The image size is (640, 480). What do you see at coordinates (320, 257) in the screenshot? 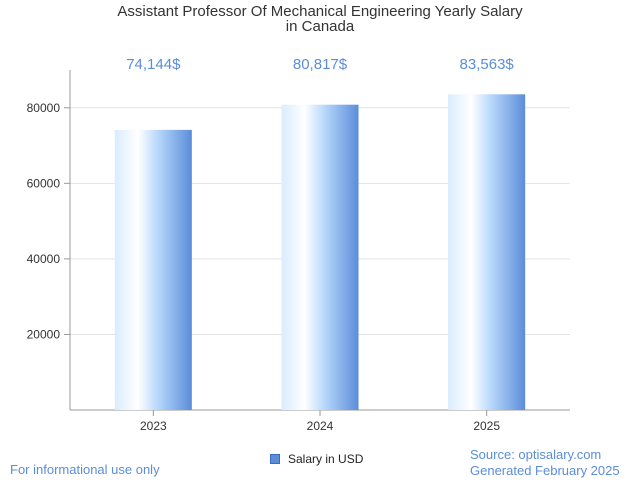
I see `bar-2024` at bounding box center [320, 257].